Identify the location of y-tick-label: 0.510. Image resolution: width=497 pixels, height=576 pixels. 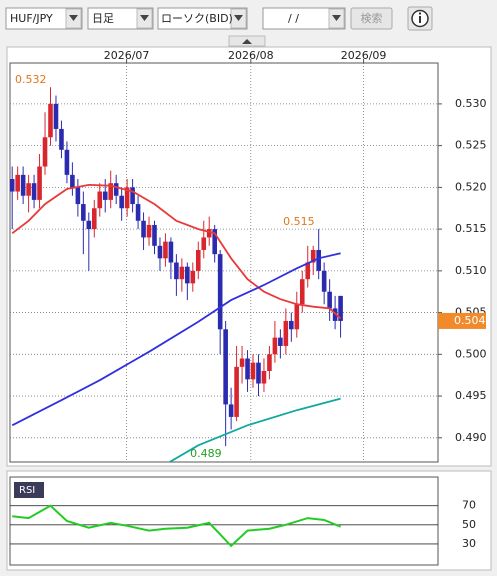
(471, 270).